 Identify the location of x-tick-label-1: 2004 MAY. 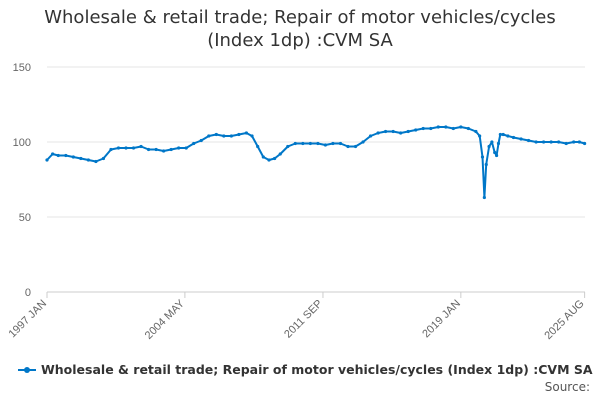
(165, 319).